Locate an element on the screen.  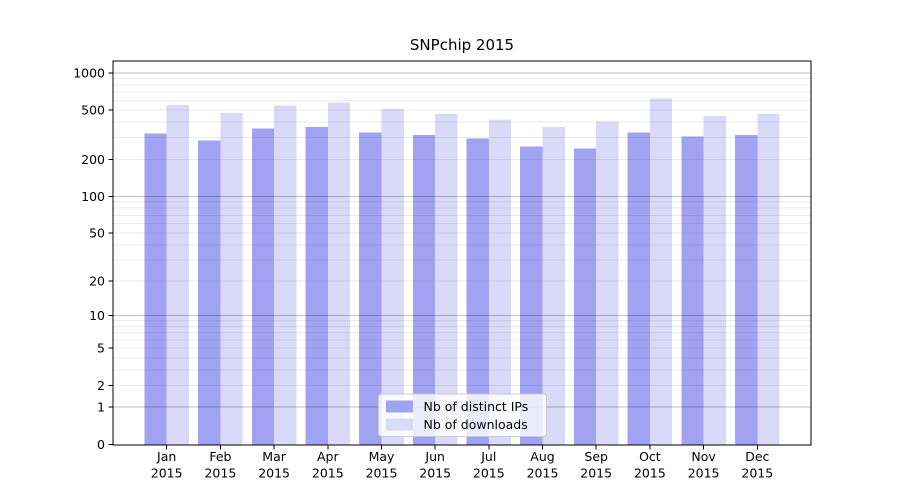
y-tick-label: 10 is located at coordinates (97, 315).